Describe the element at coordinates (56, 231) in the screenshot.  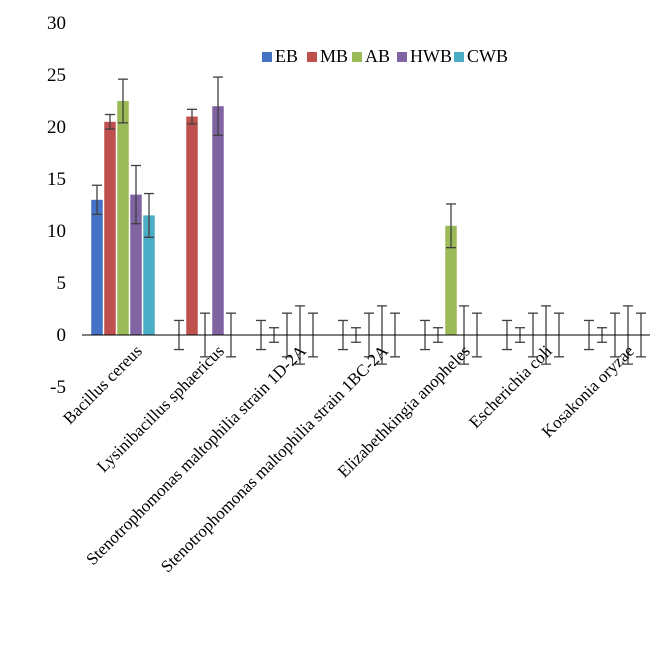
I see `y-tick-label: 10` at that location.